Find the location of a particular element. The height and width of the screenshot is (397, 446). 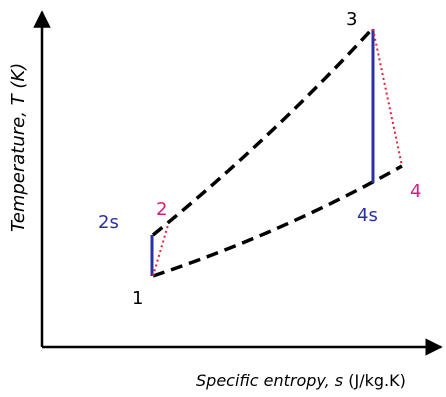

actual-compression-line is located at coordinates (160, 250).